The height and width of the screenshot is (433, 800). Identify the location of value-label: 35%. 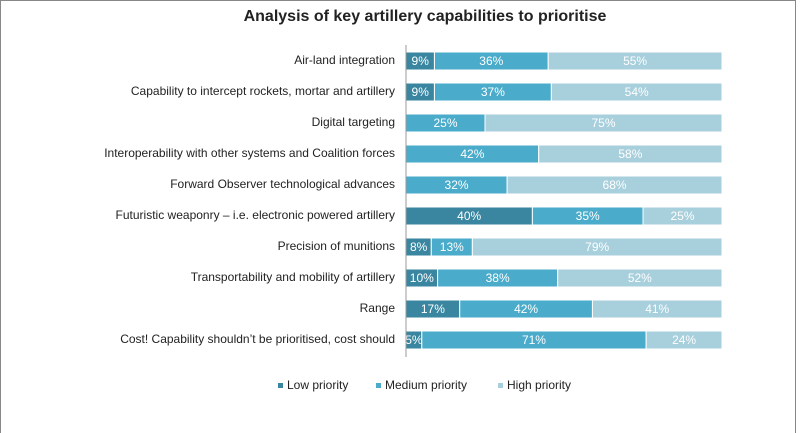
(588, 216).